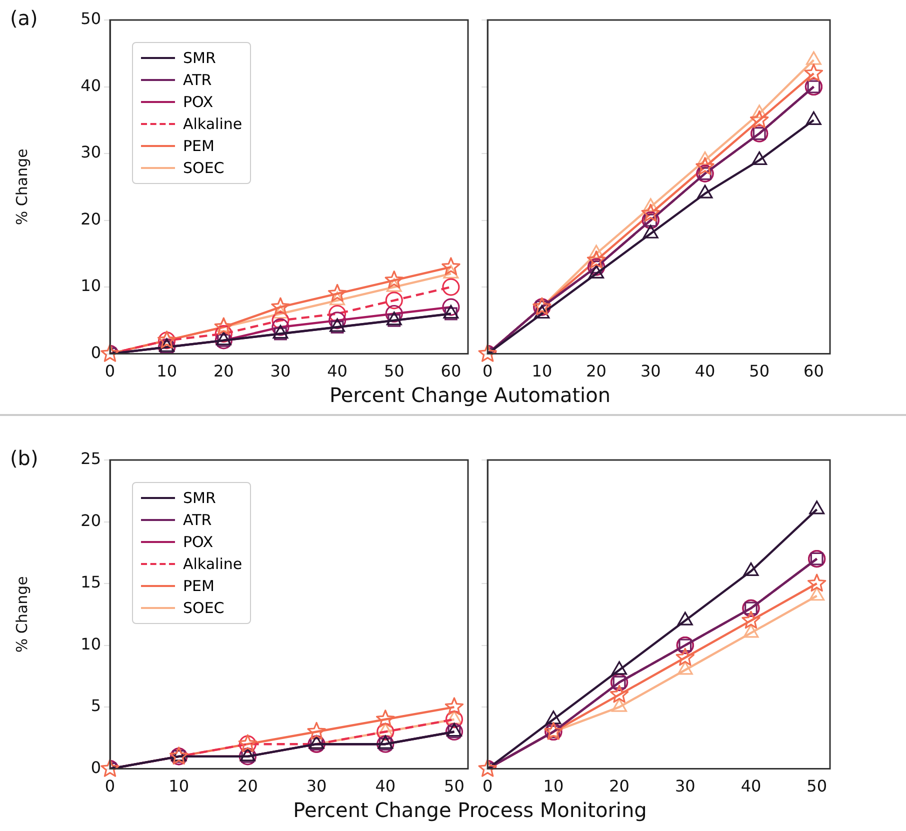 This screenshot has width=906, height=831. Describe the element at coordinates (90, 18) in the screenshot. I see `y-tick-label: 50` at that location.